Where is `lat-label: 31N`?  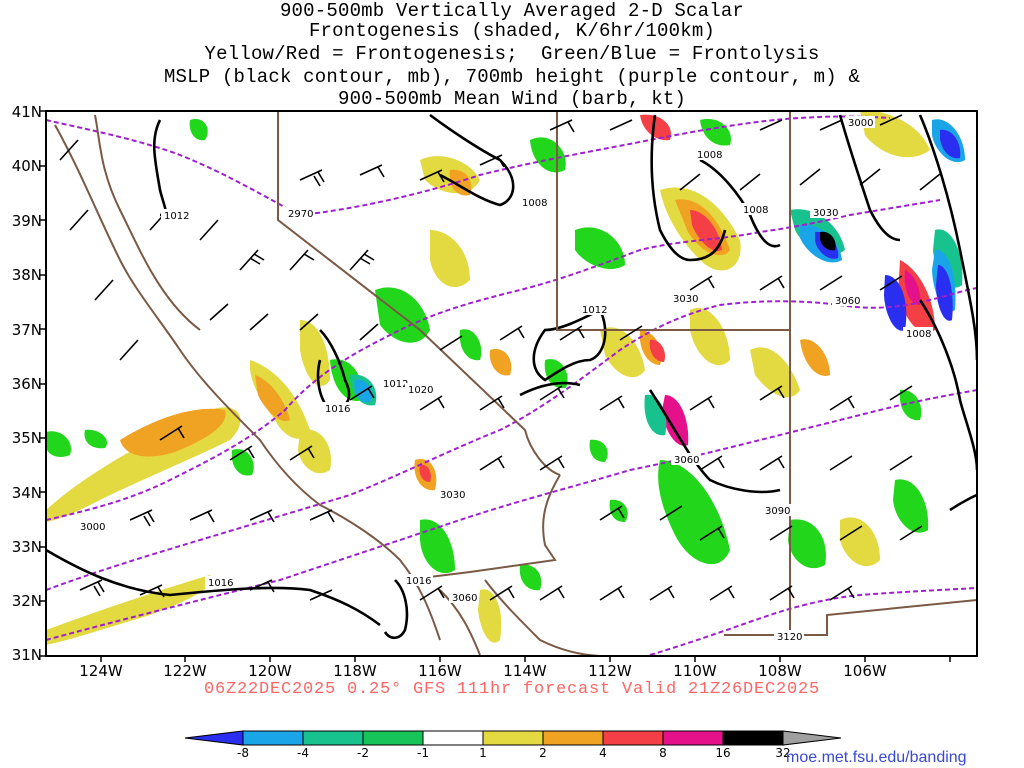 lat-label: 31N is located at coordinates (26, 655).